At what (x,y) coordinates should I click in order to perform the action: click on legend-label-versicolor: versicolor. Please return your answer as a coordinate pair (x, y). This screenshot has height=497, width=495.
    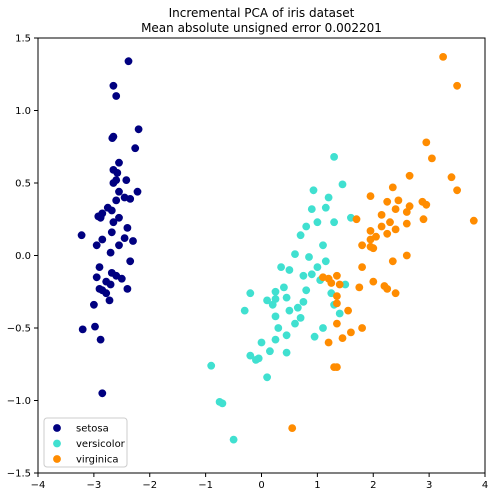
    Looking at the image, I should click on (101, 444).